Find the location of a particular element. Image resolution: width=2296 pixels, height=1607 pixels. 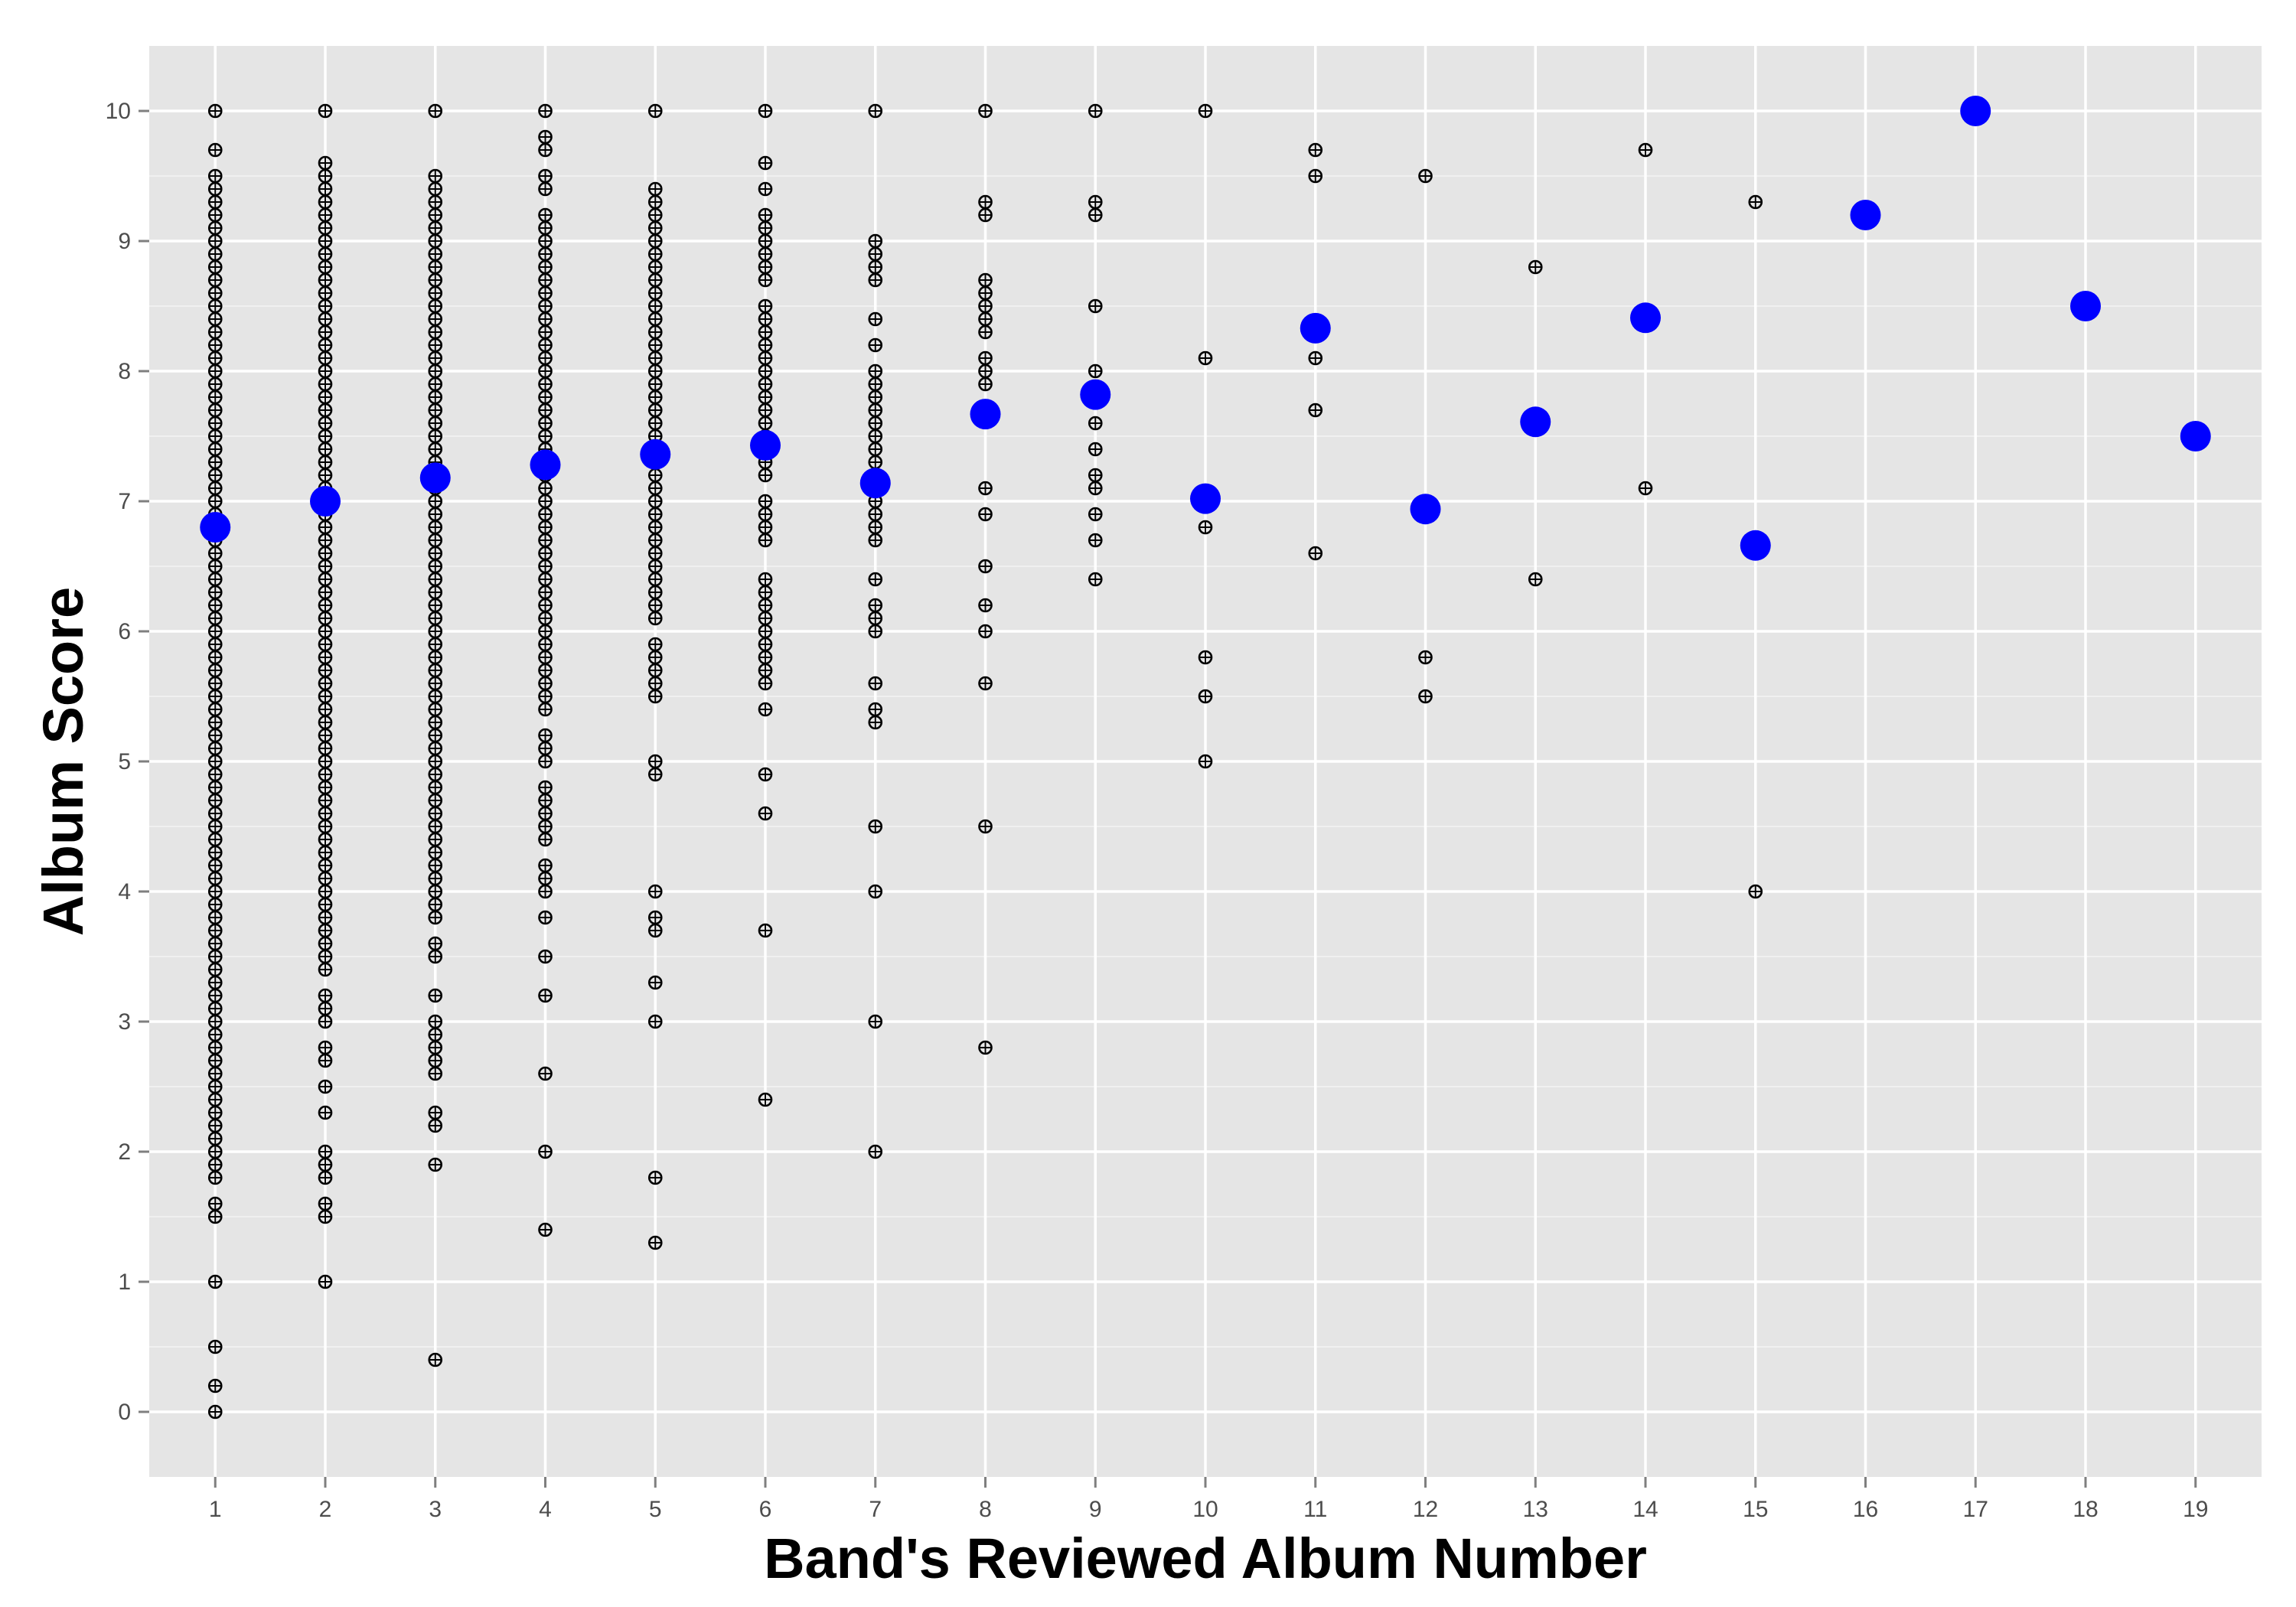

x-tick-label: 14 is located at coordinates (1645, 1509).